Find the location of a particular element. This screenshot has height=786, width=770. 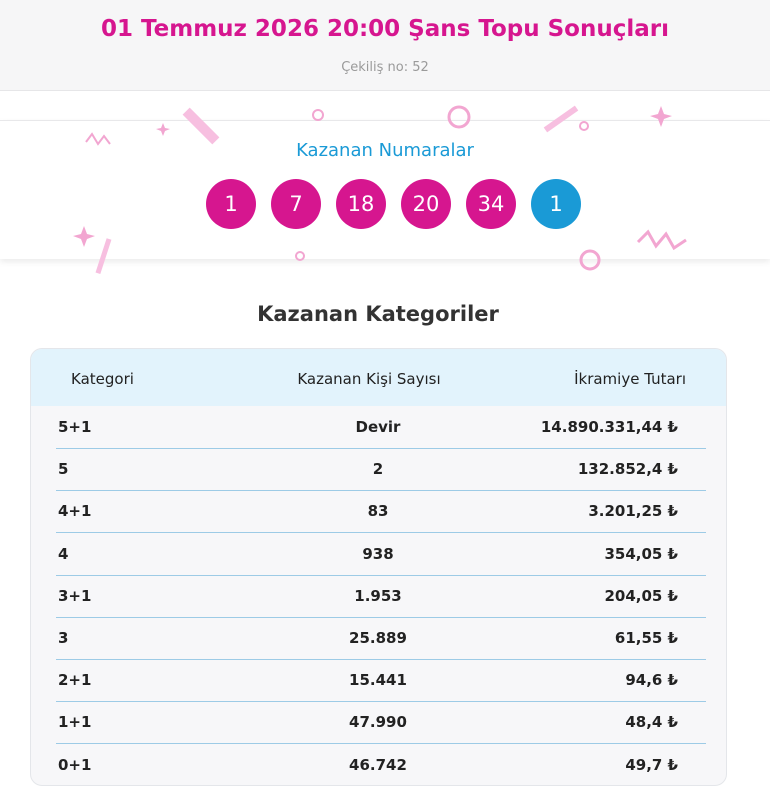

winner-count: 2 is located at coordinates (378, 469).